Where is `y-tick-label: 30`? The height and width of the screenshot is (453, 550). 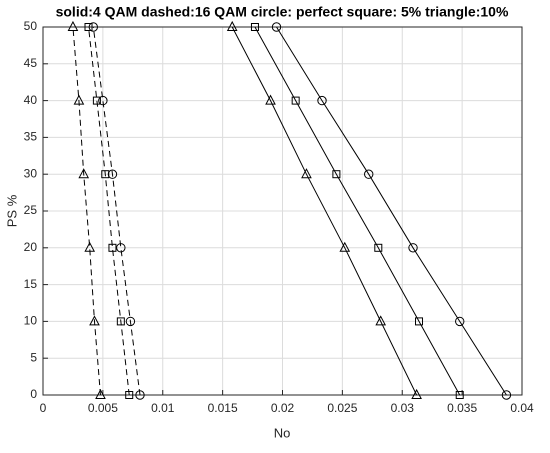 y-tick-label: 30 is located at coordinates (31, 173).